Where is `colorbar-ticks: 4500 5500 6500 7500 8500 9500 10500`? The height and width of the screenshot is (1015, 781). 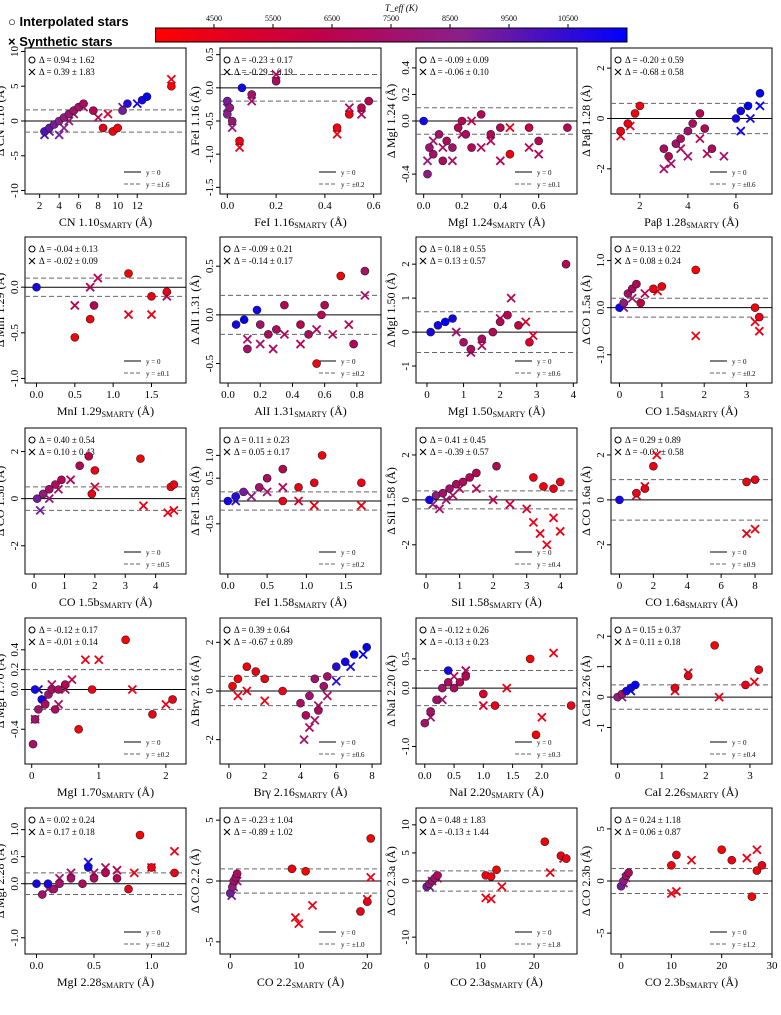 colorbar-ticks: 4500 5500 6500 7500 8500 9500 10500 is located at coordinates (392, 21).